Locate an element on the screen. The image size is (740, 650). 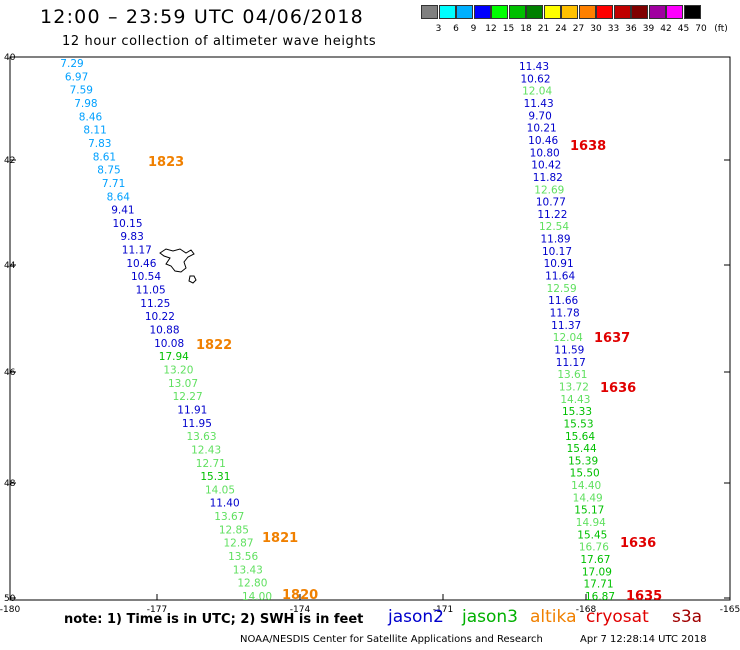
wave-height-label: 8.75 is located at coordinates (108, 171).